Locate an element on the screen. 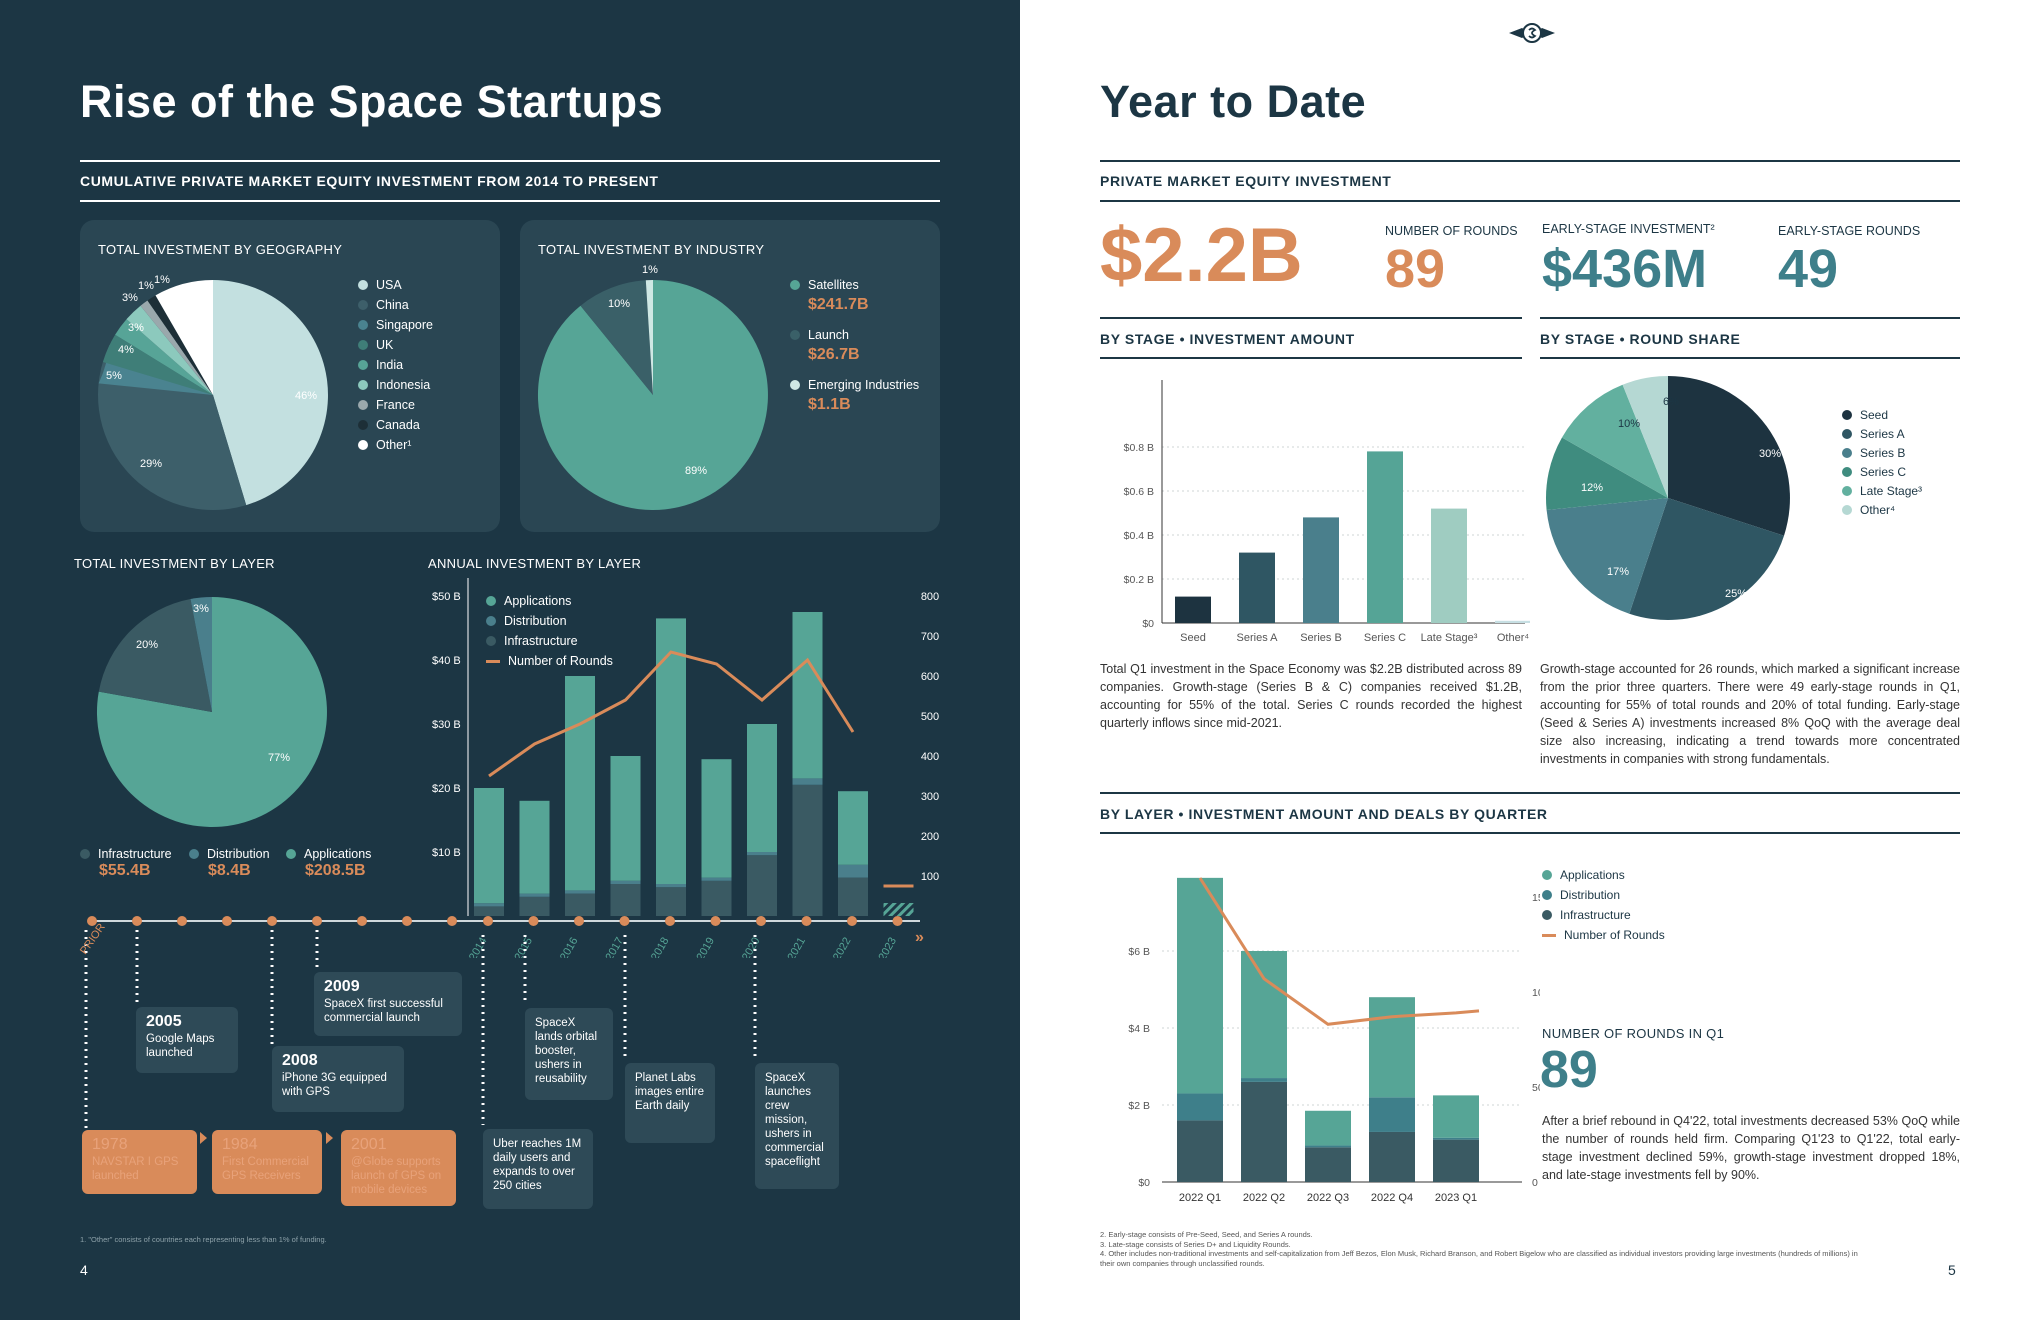 This screenshot has height=1320, width=2040. page-title: Rise of the Space Startups is located at coordinates (372, 101).